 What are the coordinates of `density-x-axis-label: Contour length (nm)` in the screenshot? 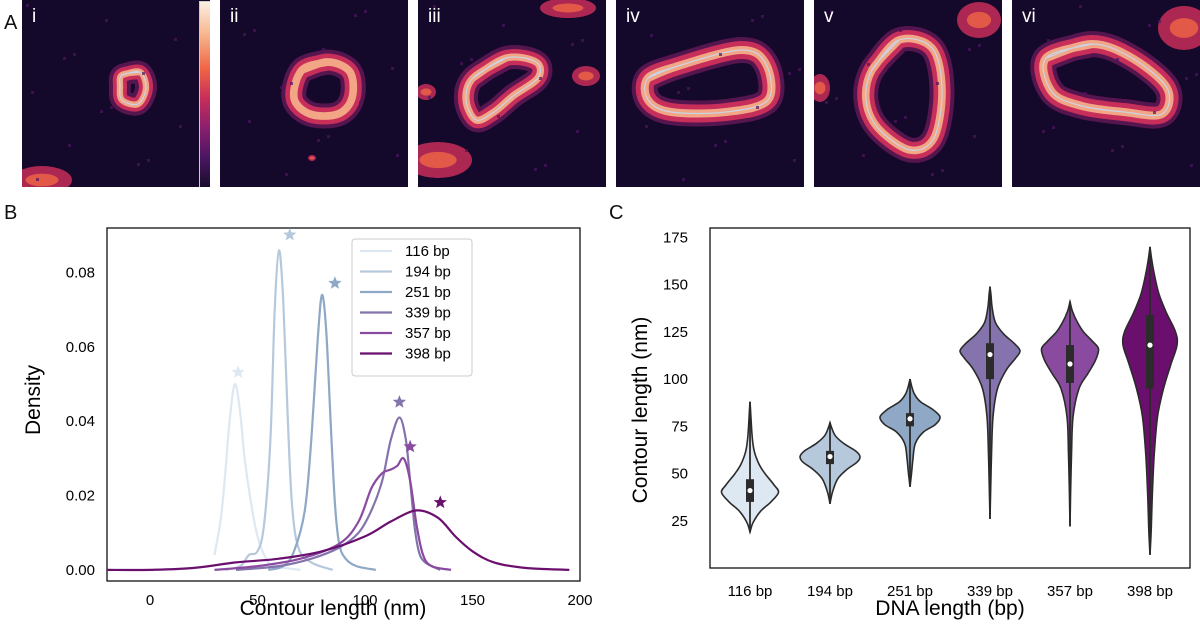 It's located at (333, 608).